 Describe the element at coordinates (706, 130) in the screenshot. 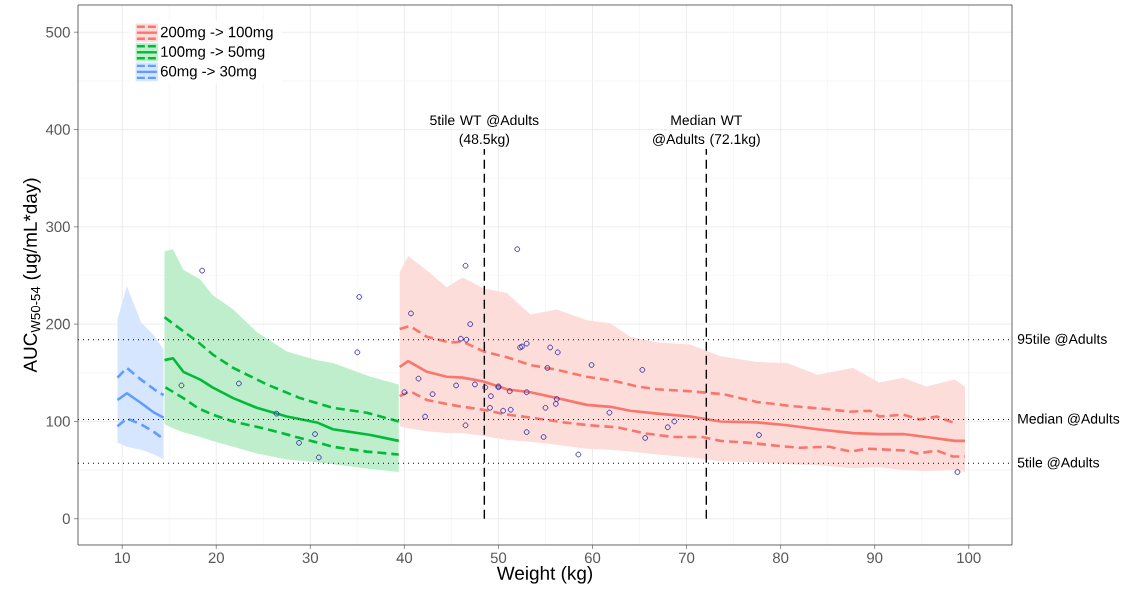

I see `ref-line-label: Median WT @Adults (72.1kg)` at that location.